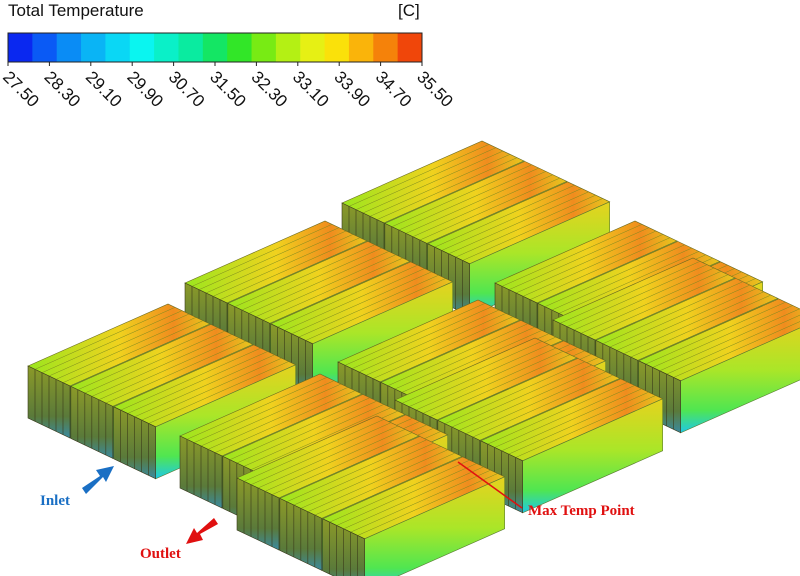 This screenshot has width=800, height=576. Describe the element at coordinates (581, 511) in the screenshot. I see `max-point-label: Max Temp Point` at that location.